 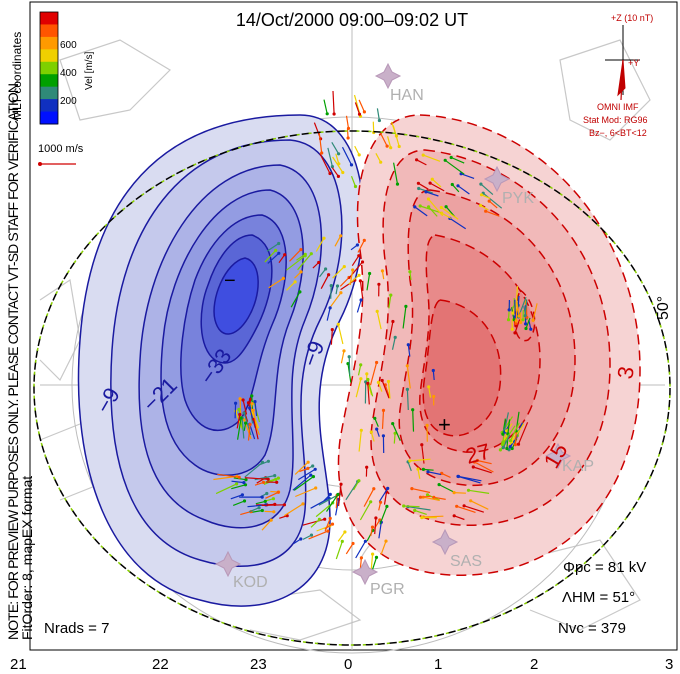 What do you see at coordinates (622, 63) in the screenshot?
I see `imf-clock` at bounding box center [622, 63].